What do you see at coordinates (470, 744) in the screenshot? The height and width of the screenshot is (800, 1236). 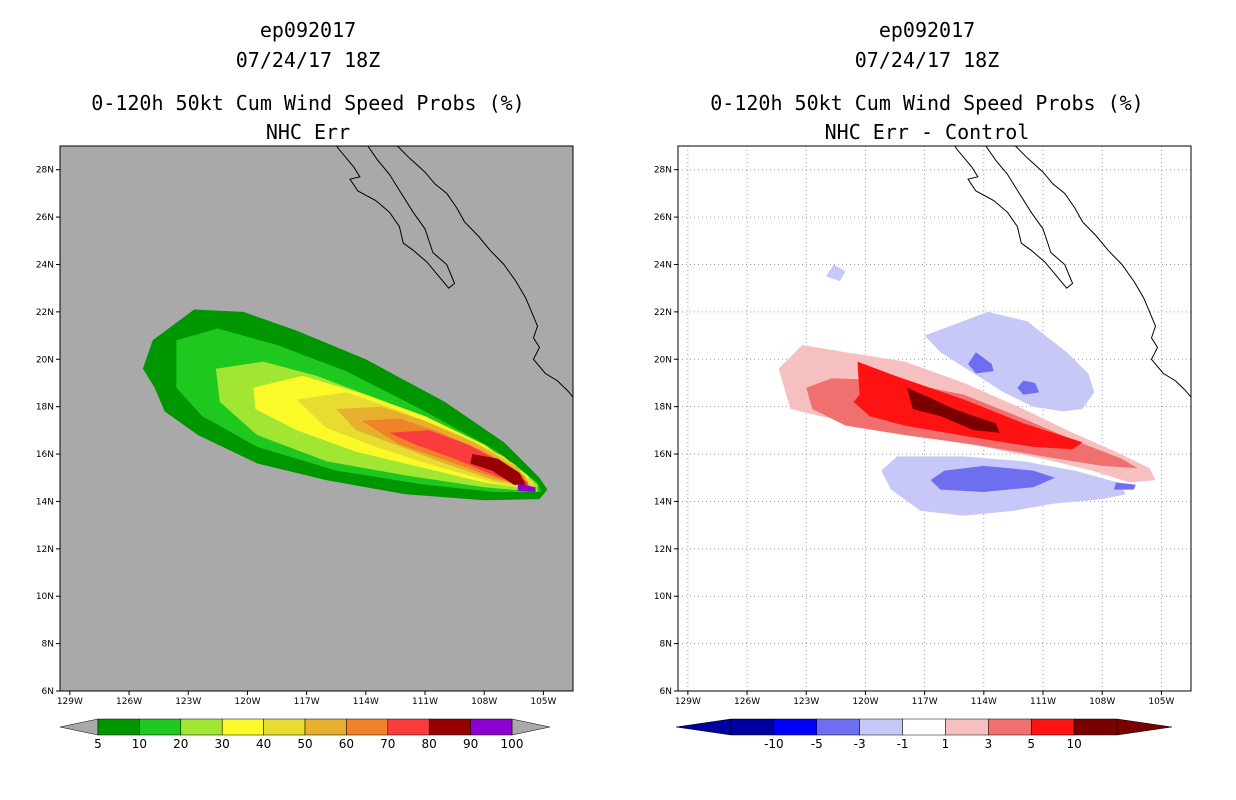 I see `colorbar-label: 90` at bounding box center [470, 744].